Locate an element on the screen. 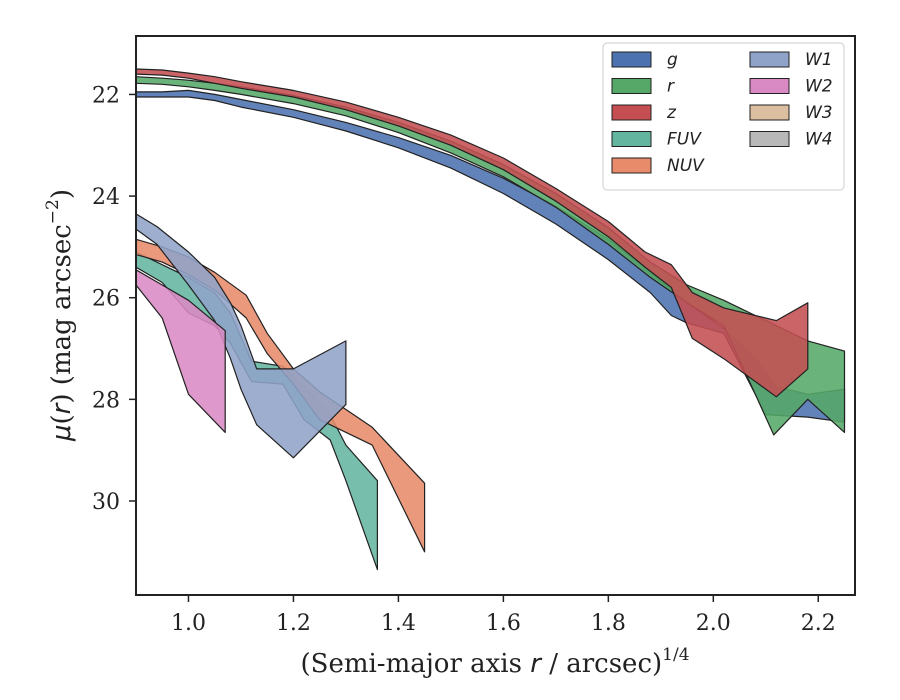  legend-swatch-nuv is located at coordinates (631, 165).